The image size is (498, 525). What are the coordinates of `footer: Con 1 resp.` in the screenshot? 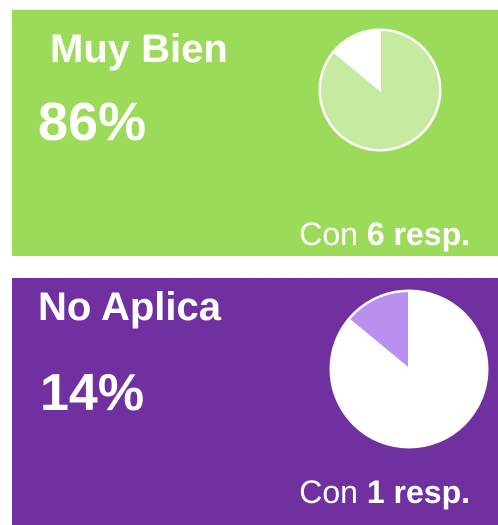 It's located at (384, 492).